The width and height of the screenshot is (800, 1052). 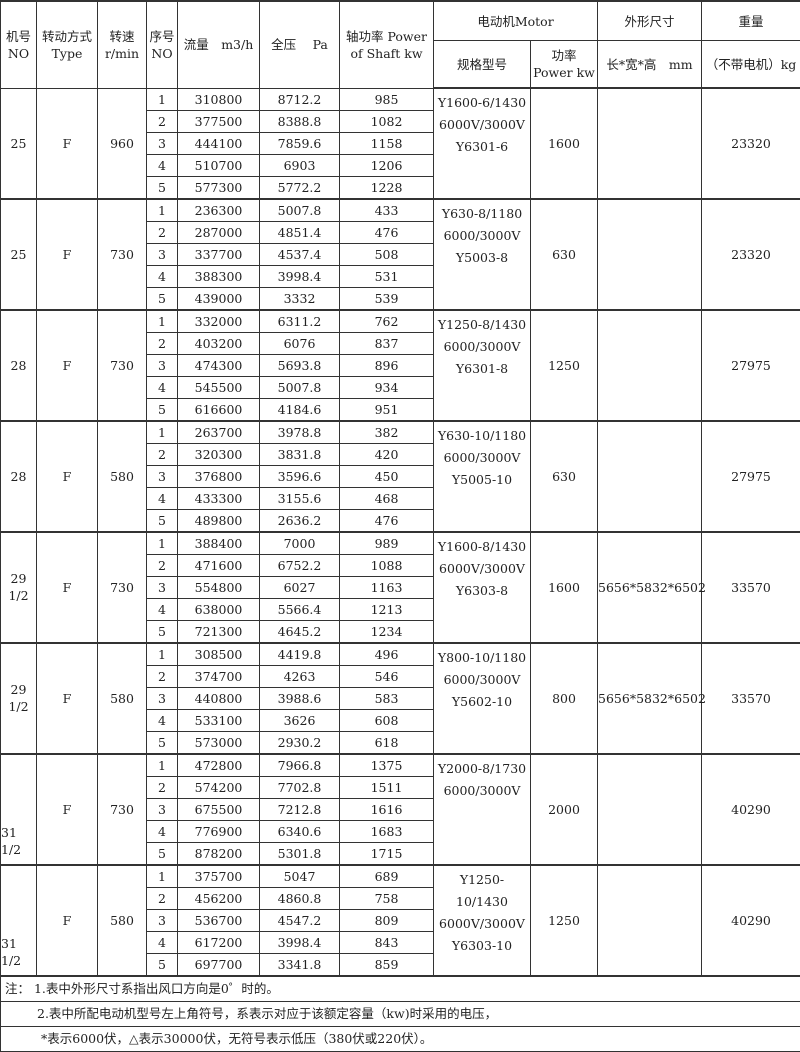 What do you see at coordinates (122, 44) in the screenshot?
I see `header-speed: 转速 r/min` at bounding box center [122, 44].